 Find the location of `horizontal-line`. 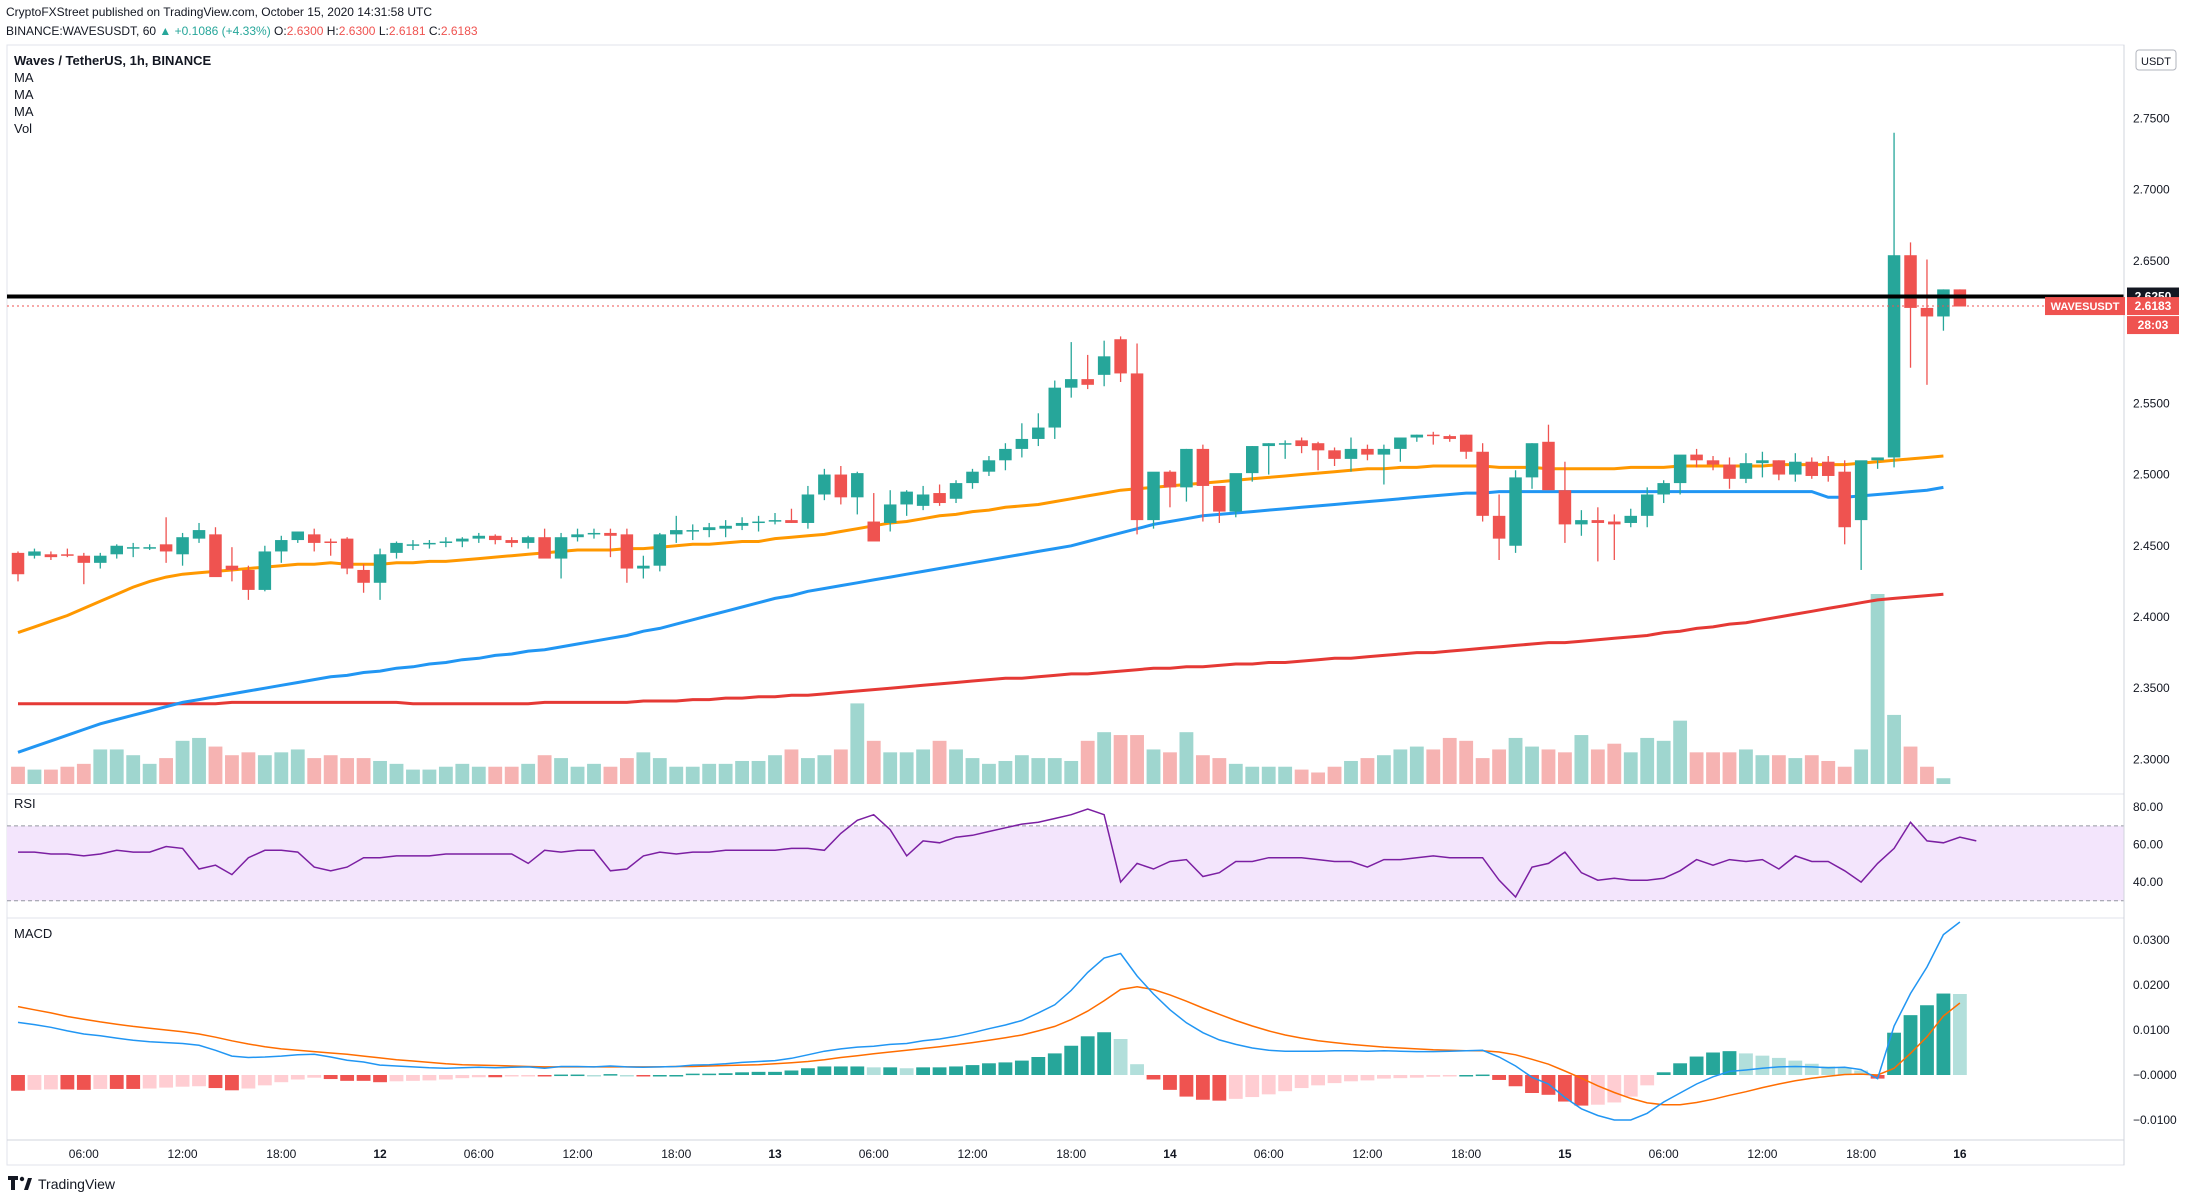

horizontal-line is located at coordinates (1065, 300).